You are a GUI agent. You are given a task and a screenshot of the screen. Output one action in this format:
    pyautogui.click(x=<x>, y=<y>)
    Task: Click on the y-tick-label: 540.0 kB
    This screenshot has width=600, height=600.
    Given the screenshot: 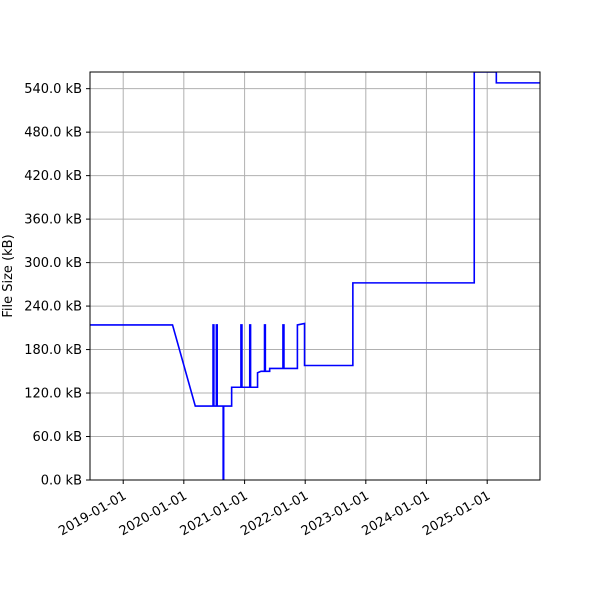 What is the action you would take?
    pyautogui.click(x=53, y=89)
    